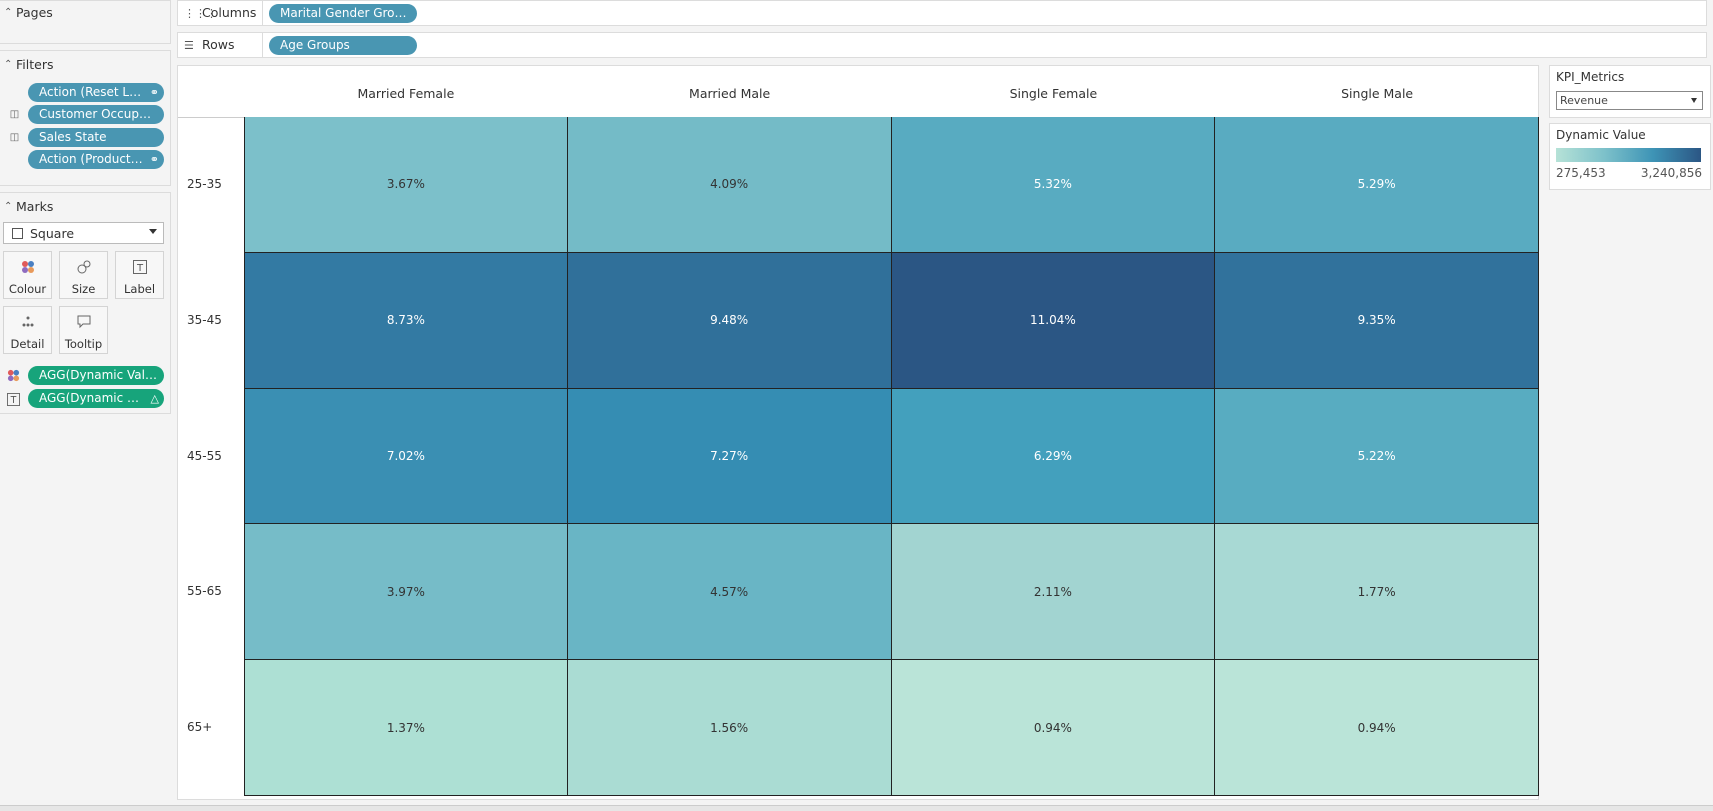  What do you see at coordinates (406, 592) in the screenshot?
I see `heatmap-cell: 3.97%` at bounding box center [406, 592].